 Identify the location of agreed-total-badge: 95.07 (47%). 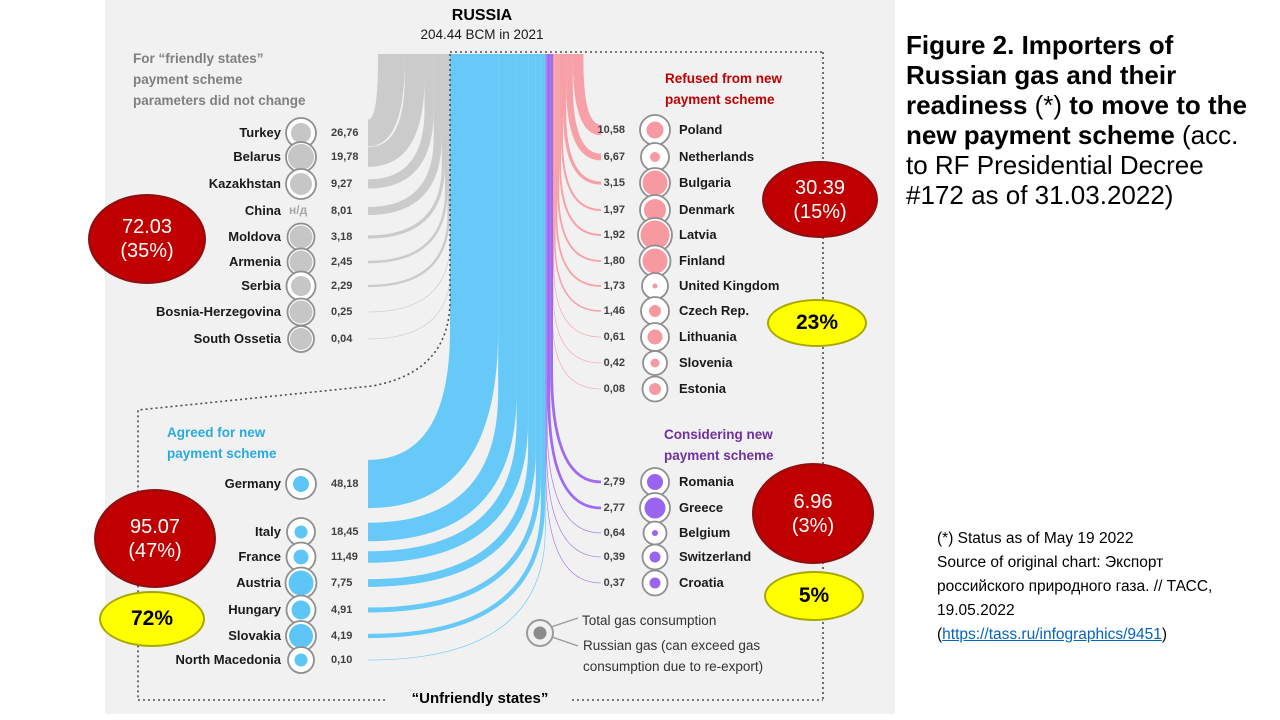
(155, 538).